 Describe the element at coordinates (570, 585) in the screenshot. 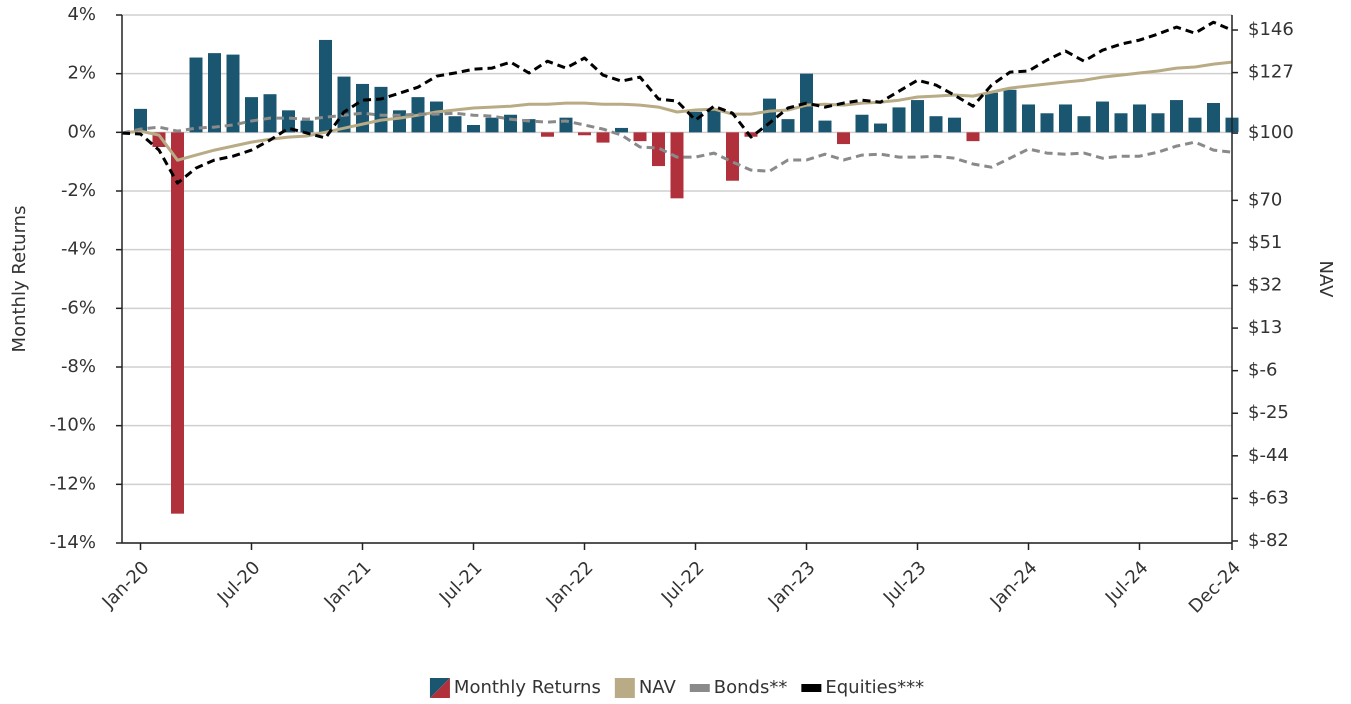

I see `x-tick-label: Jan-22` at that location.